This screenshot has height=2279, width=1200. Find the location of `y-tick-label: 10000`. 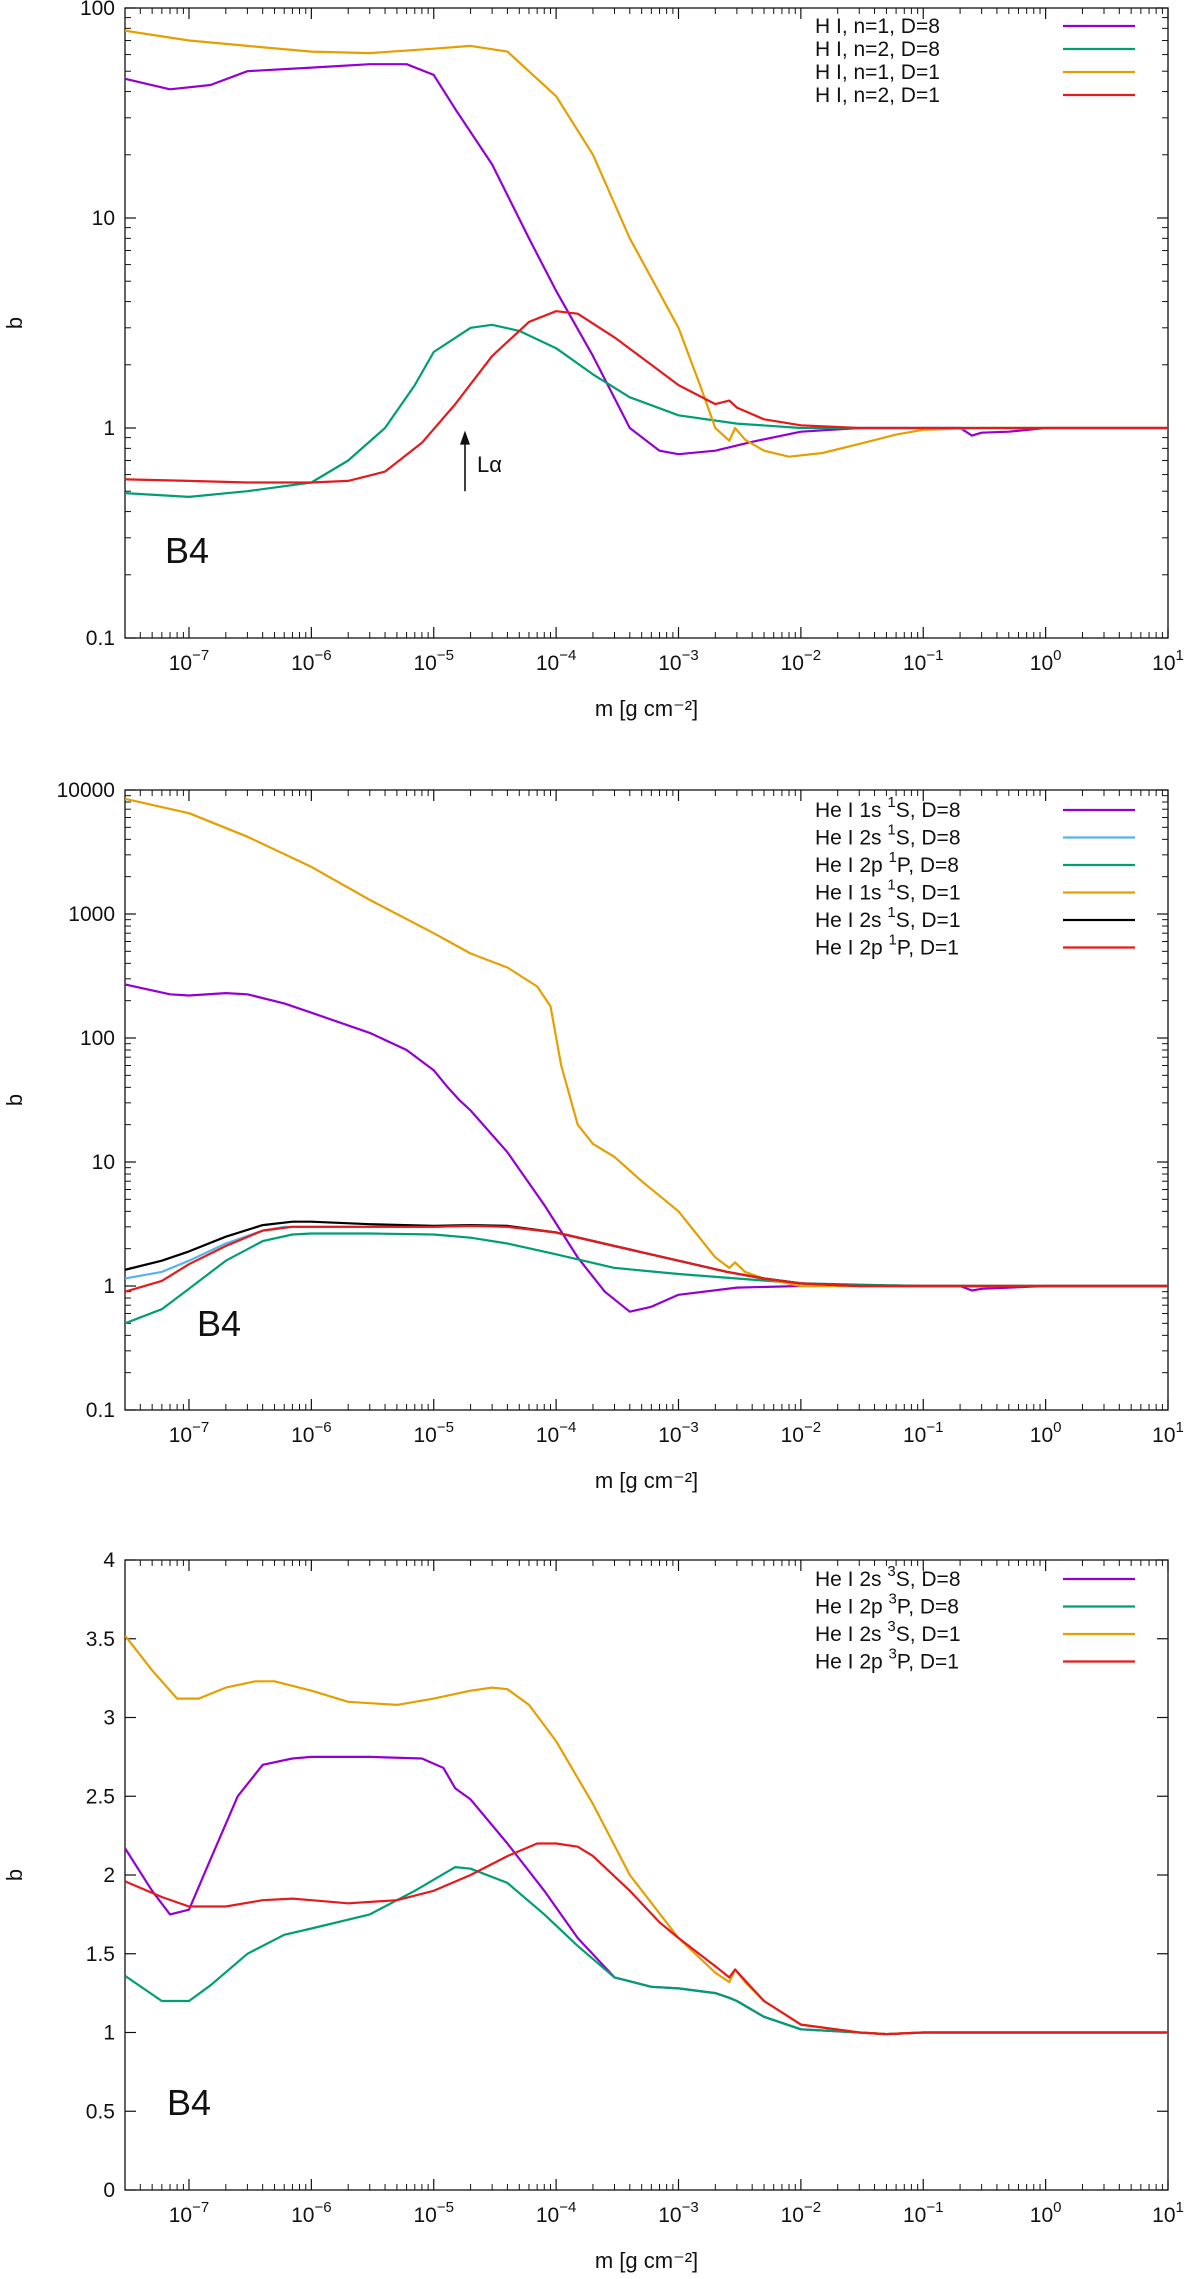

y-tick-label: 10000 is located at coordinates (86, 790).